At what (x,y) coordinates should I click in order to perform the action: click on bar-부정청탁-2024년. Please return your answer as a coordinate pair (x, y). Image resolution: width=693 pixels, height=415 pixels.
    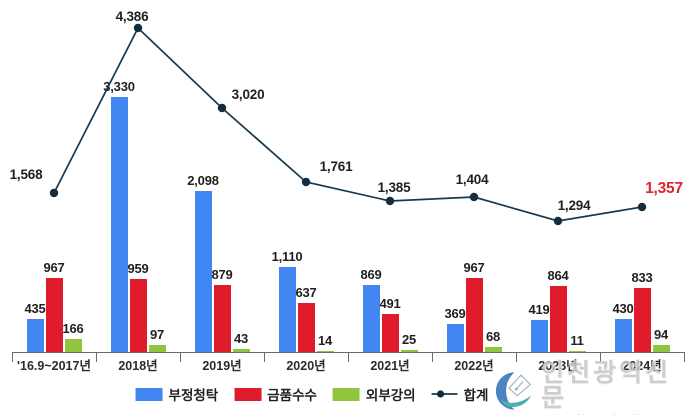
    Looking at the image, I should click on (623, 335).